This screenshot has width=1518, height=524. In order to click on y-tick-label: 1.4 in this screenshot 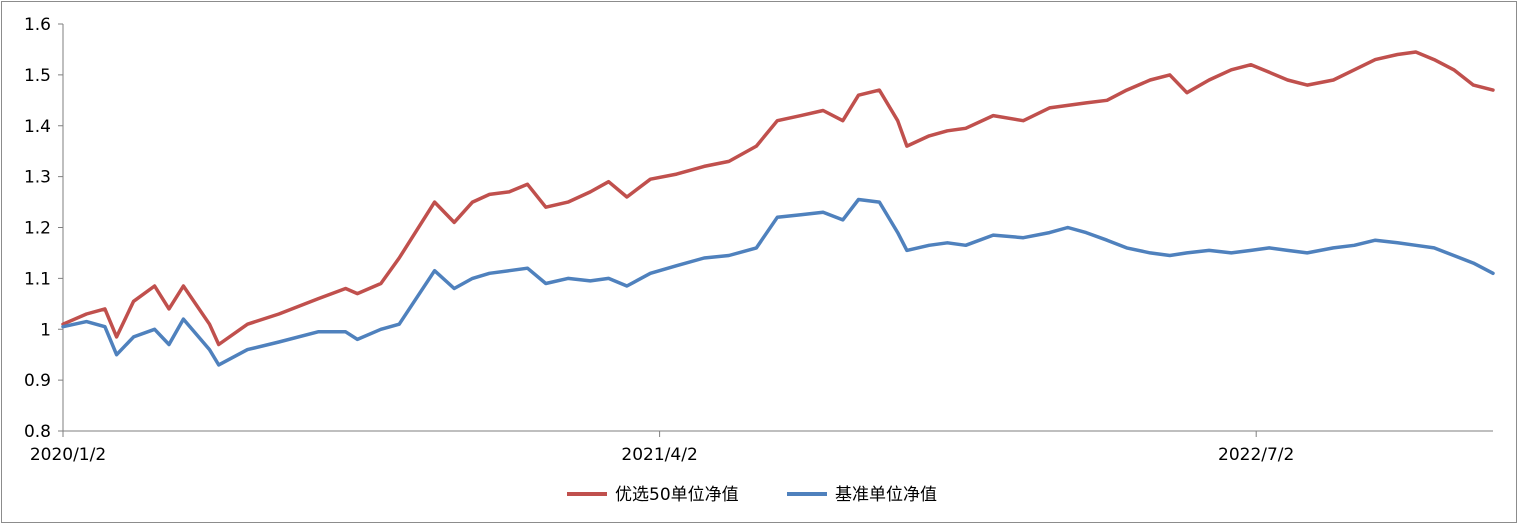, I will do `click(37, 127)`.